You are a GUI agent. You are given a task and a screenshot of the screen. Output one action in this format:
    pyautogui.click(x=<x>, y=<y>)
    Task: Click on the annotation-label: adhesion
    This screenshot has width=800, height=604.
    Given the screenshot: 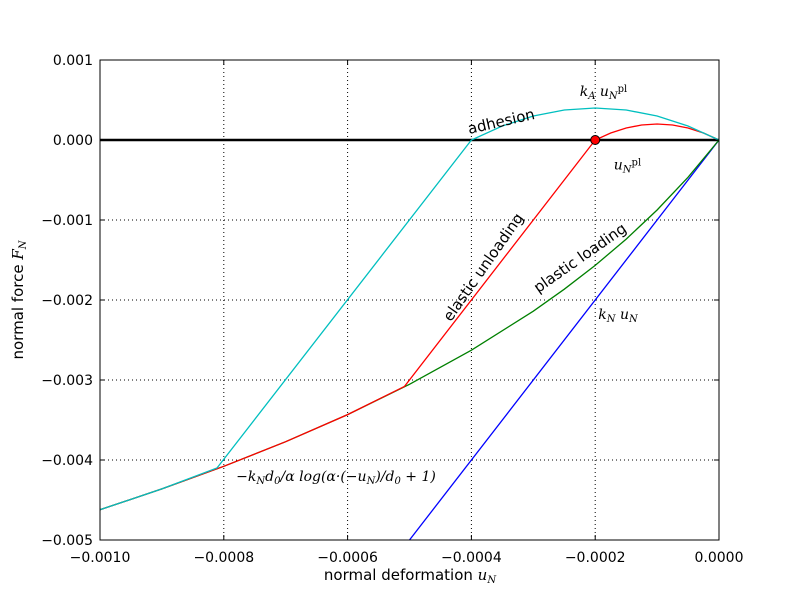 What is the action you would take?
    pyautogui.click(x=501, y=121)
    